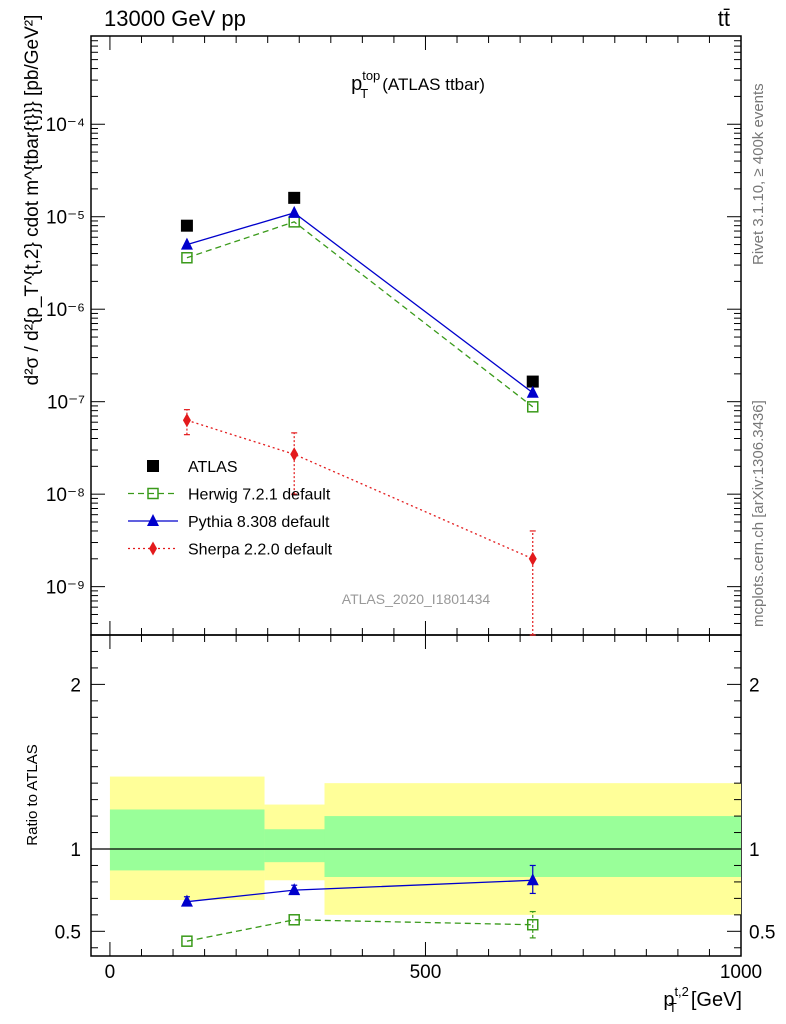  I want to click on y-tick-label: 10⁻⁴, so click(65, 125).